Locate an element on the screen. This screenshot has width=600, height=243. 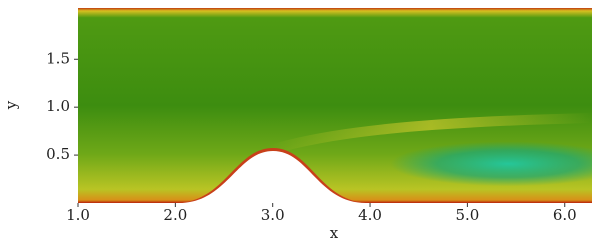
hill is located at coordinates (272, 177).